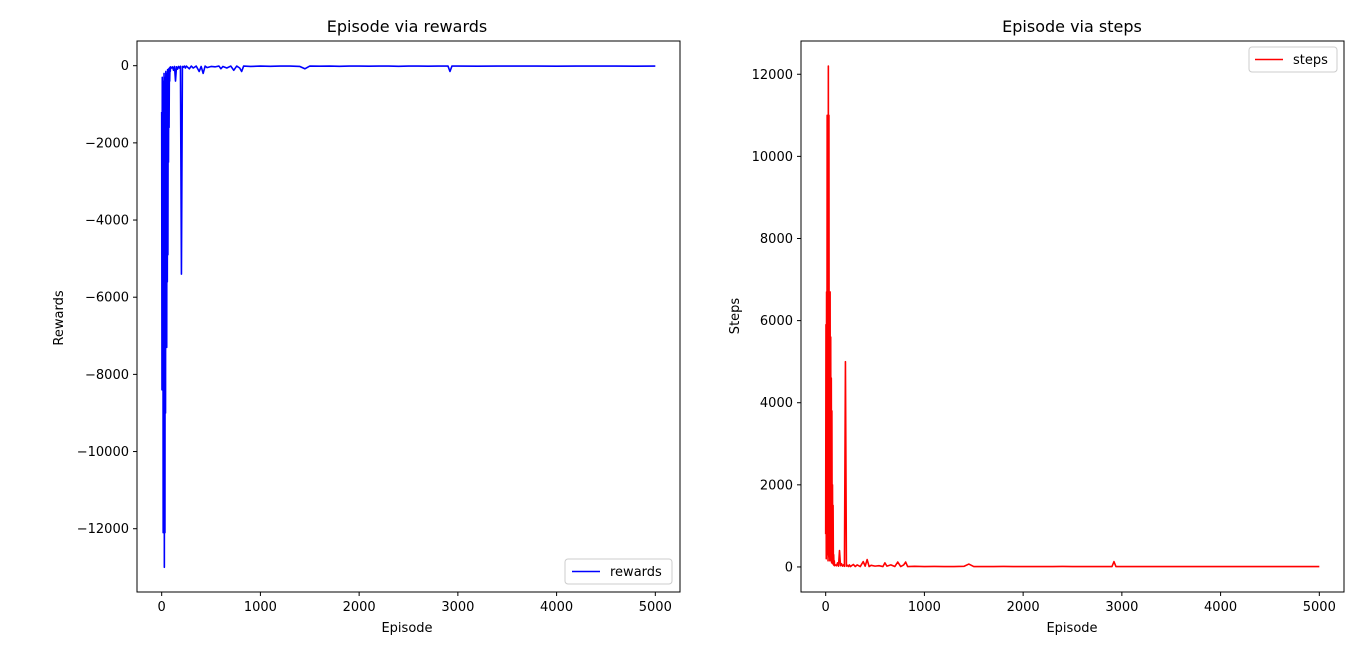 The height and width of the screenshot is (655, 1366). I want to click on rewards-y-tick-label: −6000, so click(107, 298).